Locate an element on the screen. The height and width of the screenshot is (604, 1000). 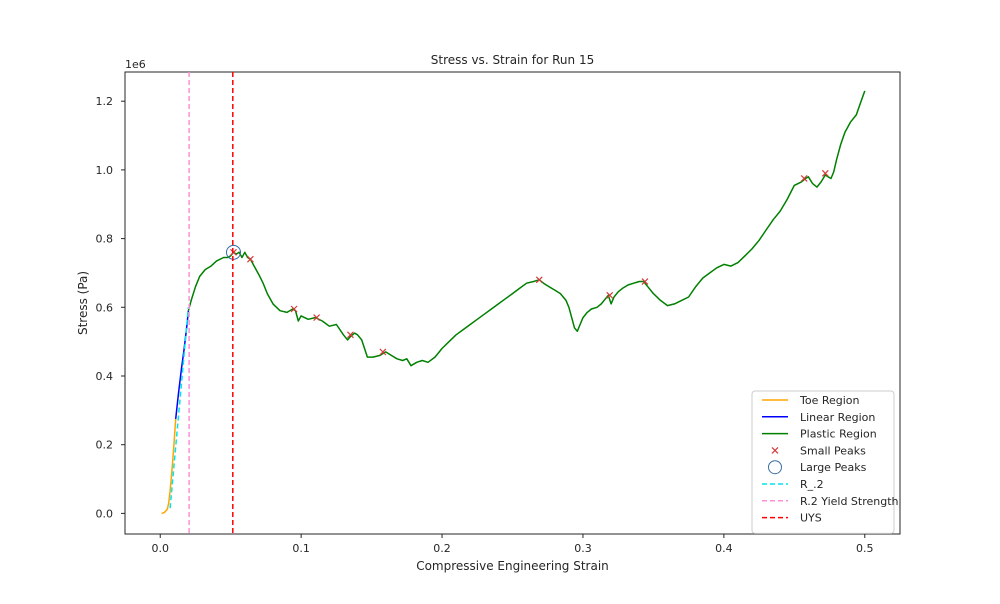
x-tick-label: 0.0 is located at coordinates (160, 548).